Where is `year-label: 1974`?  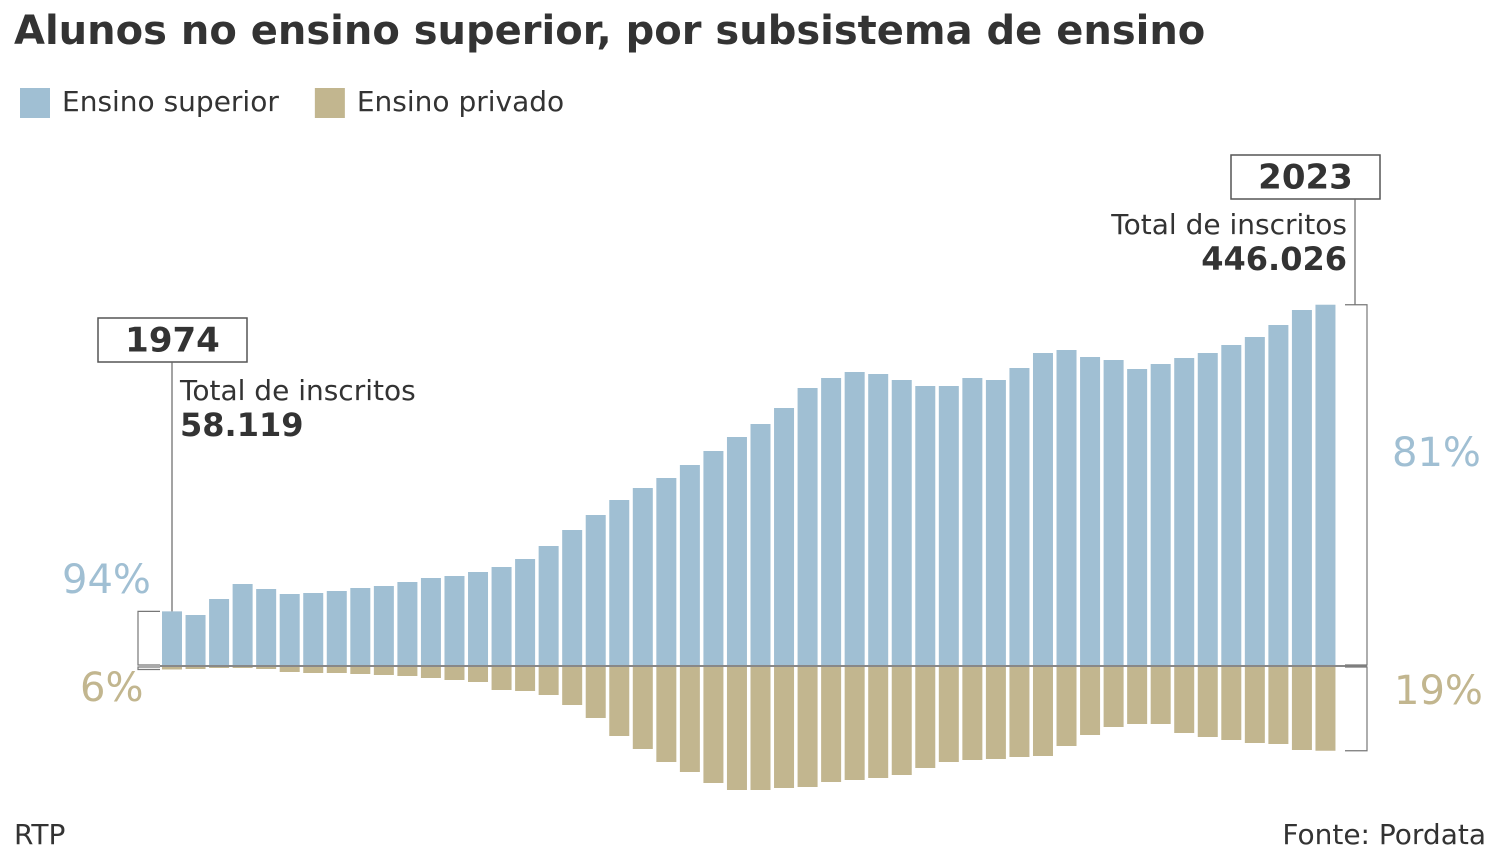
year-label: 1974 is located at coordinates (172, 341).